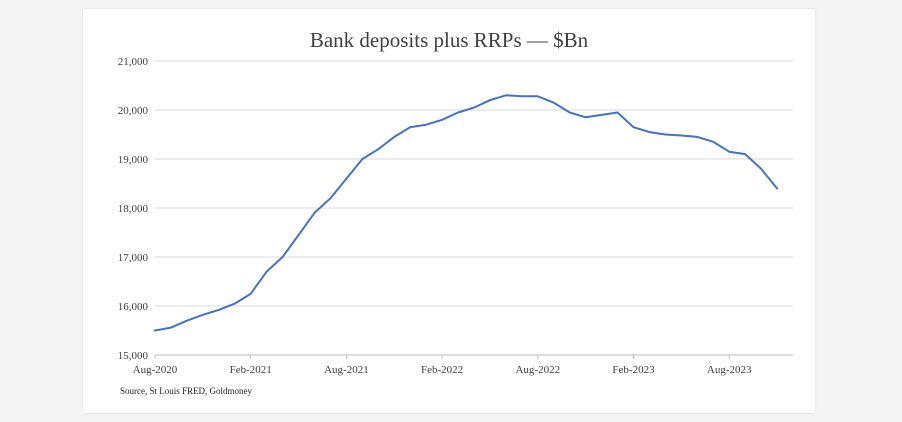 Image resolution: width=902 pixels, height=422 pixels. What do you see at coordinates (449, 40) in the screenshot?
I see `chart-title: Bank deposits plus RRPs — $Bn` at bounding box center [449, 40].